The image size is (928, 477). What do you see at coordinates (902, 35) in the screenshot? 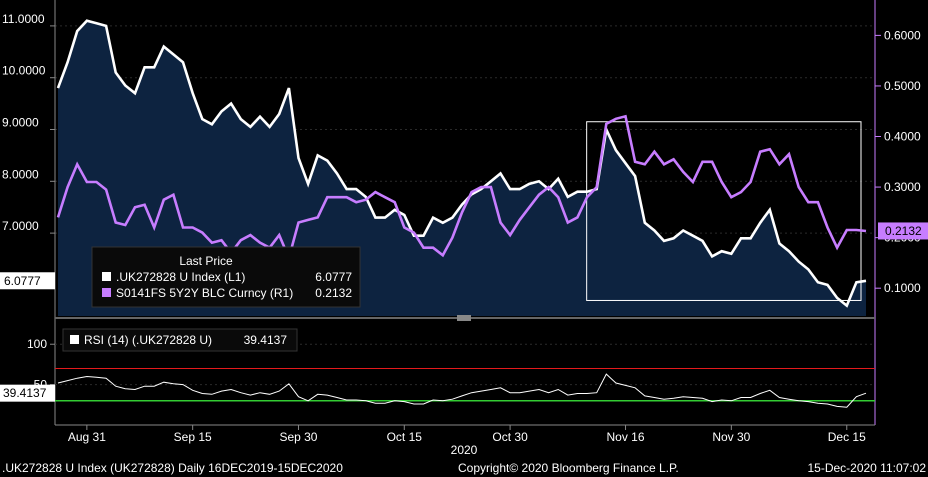
I see `right-tick-label: 0.6000` at bounding box center [902, 35].